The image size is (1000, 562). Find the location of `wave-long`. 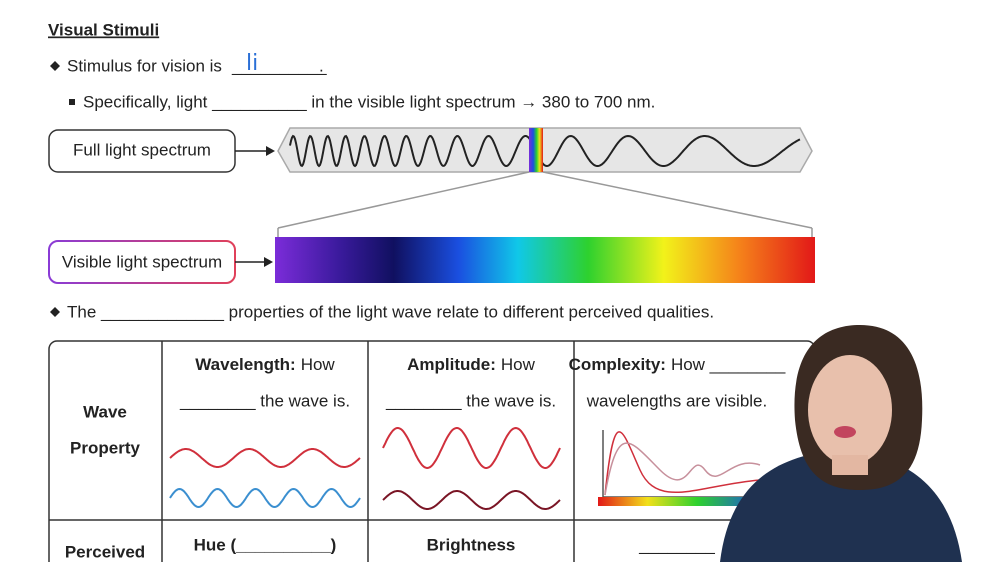

wave-long is located at coordinates (265, 458).